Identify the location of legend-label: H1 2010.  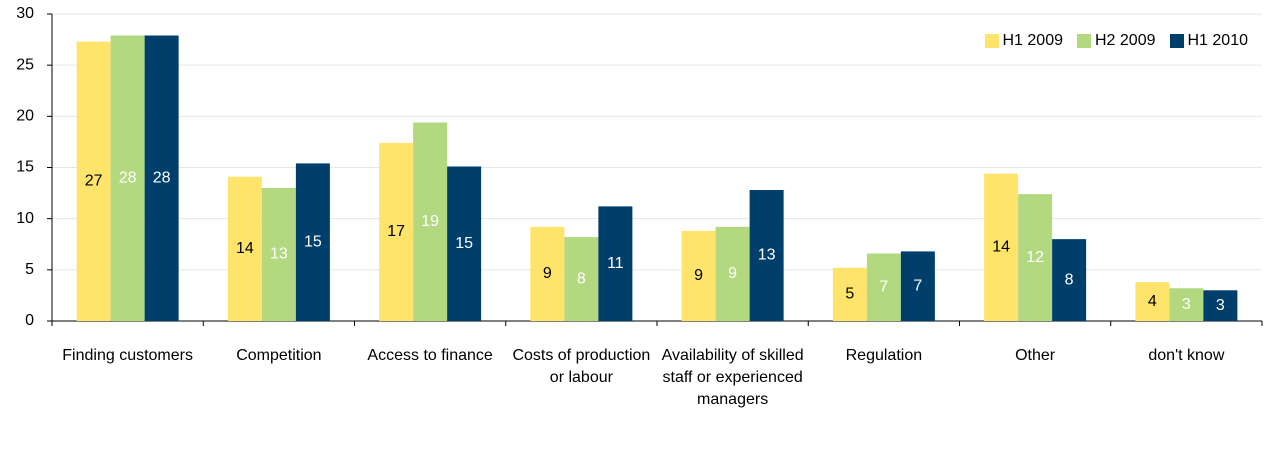
(1218, 40).